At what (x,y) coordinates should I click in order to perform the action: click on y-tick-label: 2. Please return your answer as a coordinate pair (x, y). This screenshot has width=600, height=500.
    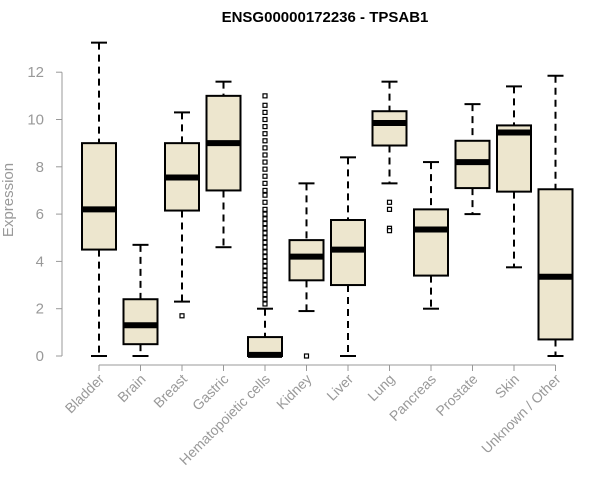
    Looking at the image, I should click on (40, 309).